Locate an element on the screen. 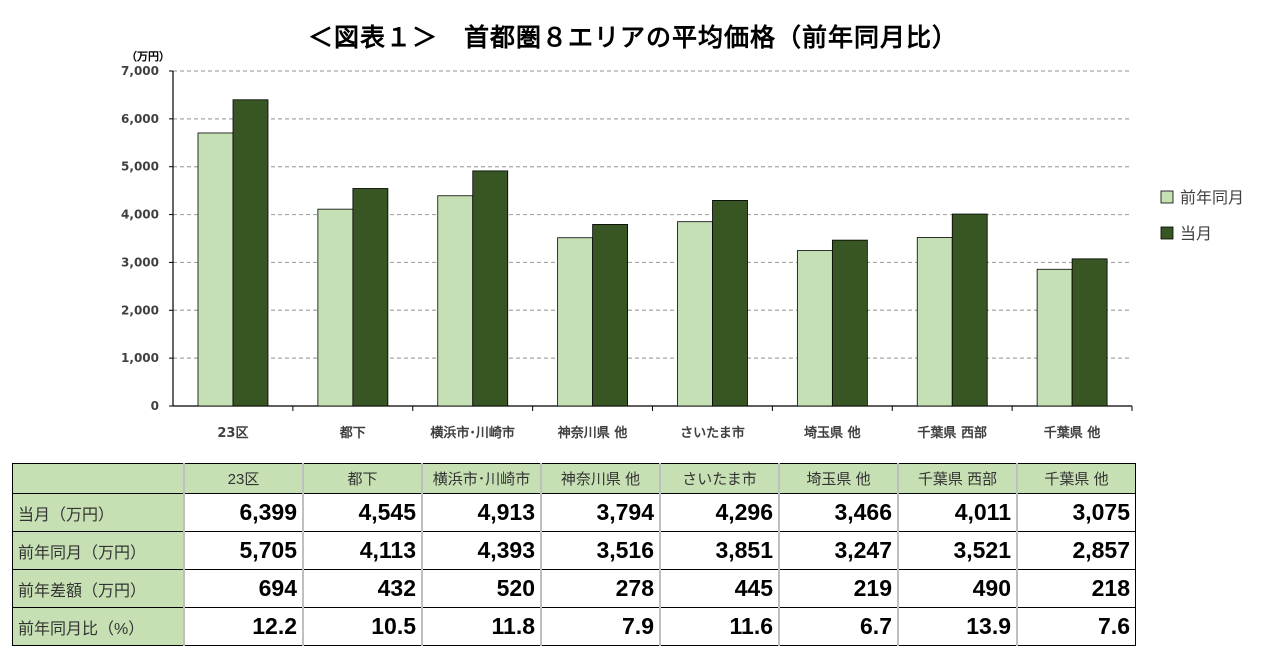 This screenshot has width=1266, height=664. y-tick-label: 5,000 is located at coordinates (140, 167).